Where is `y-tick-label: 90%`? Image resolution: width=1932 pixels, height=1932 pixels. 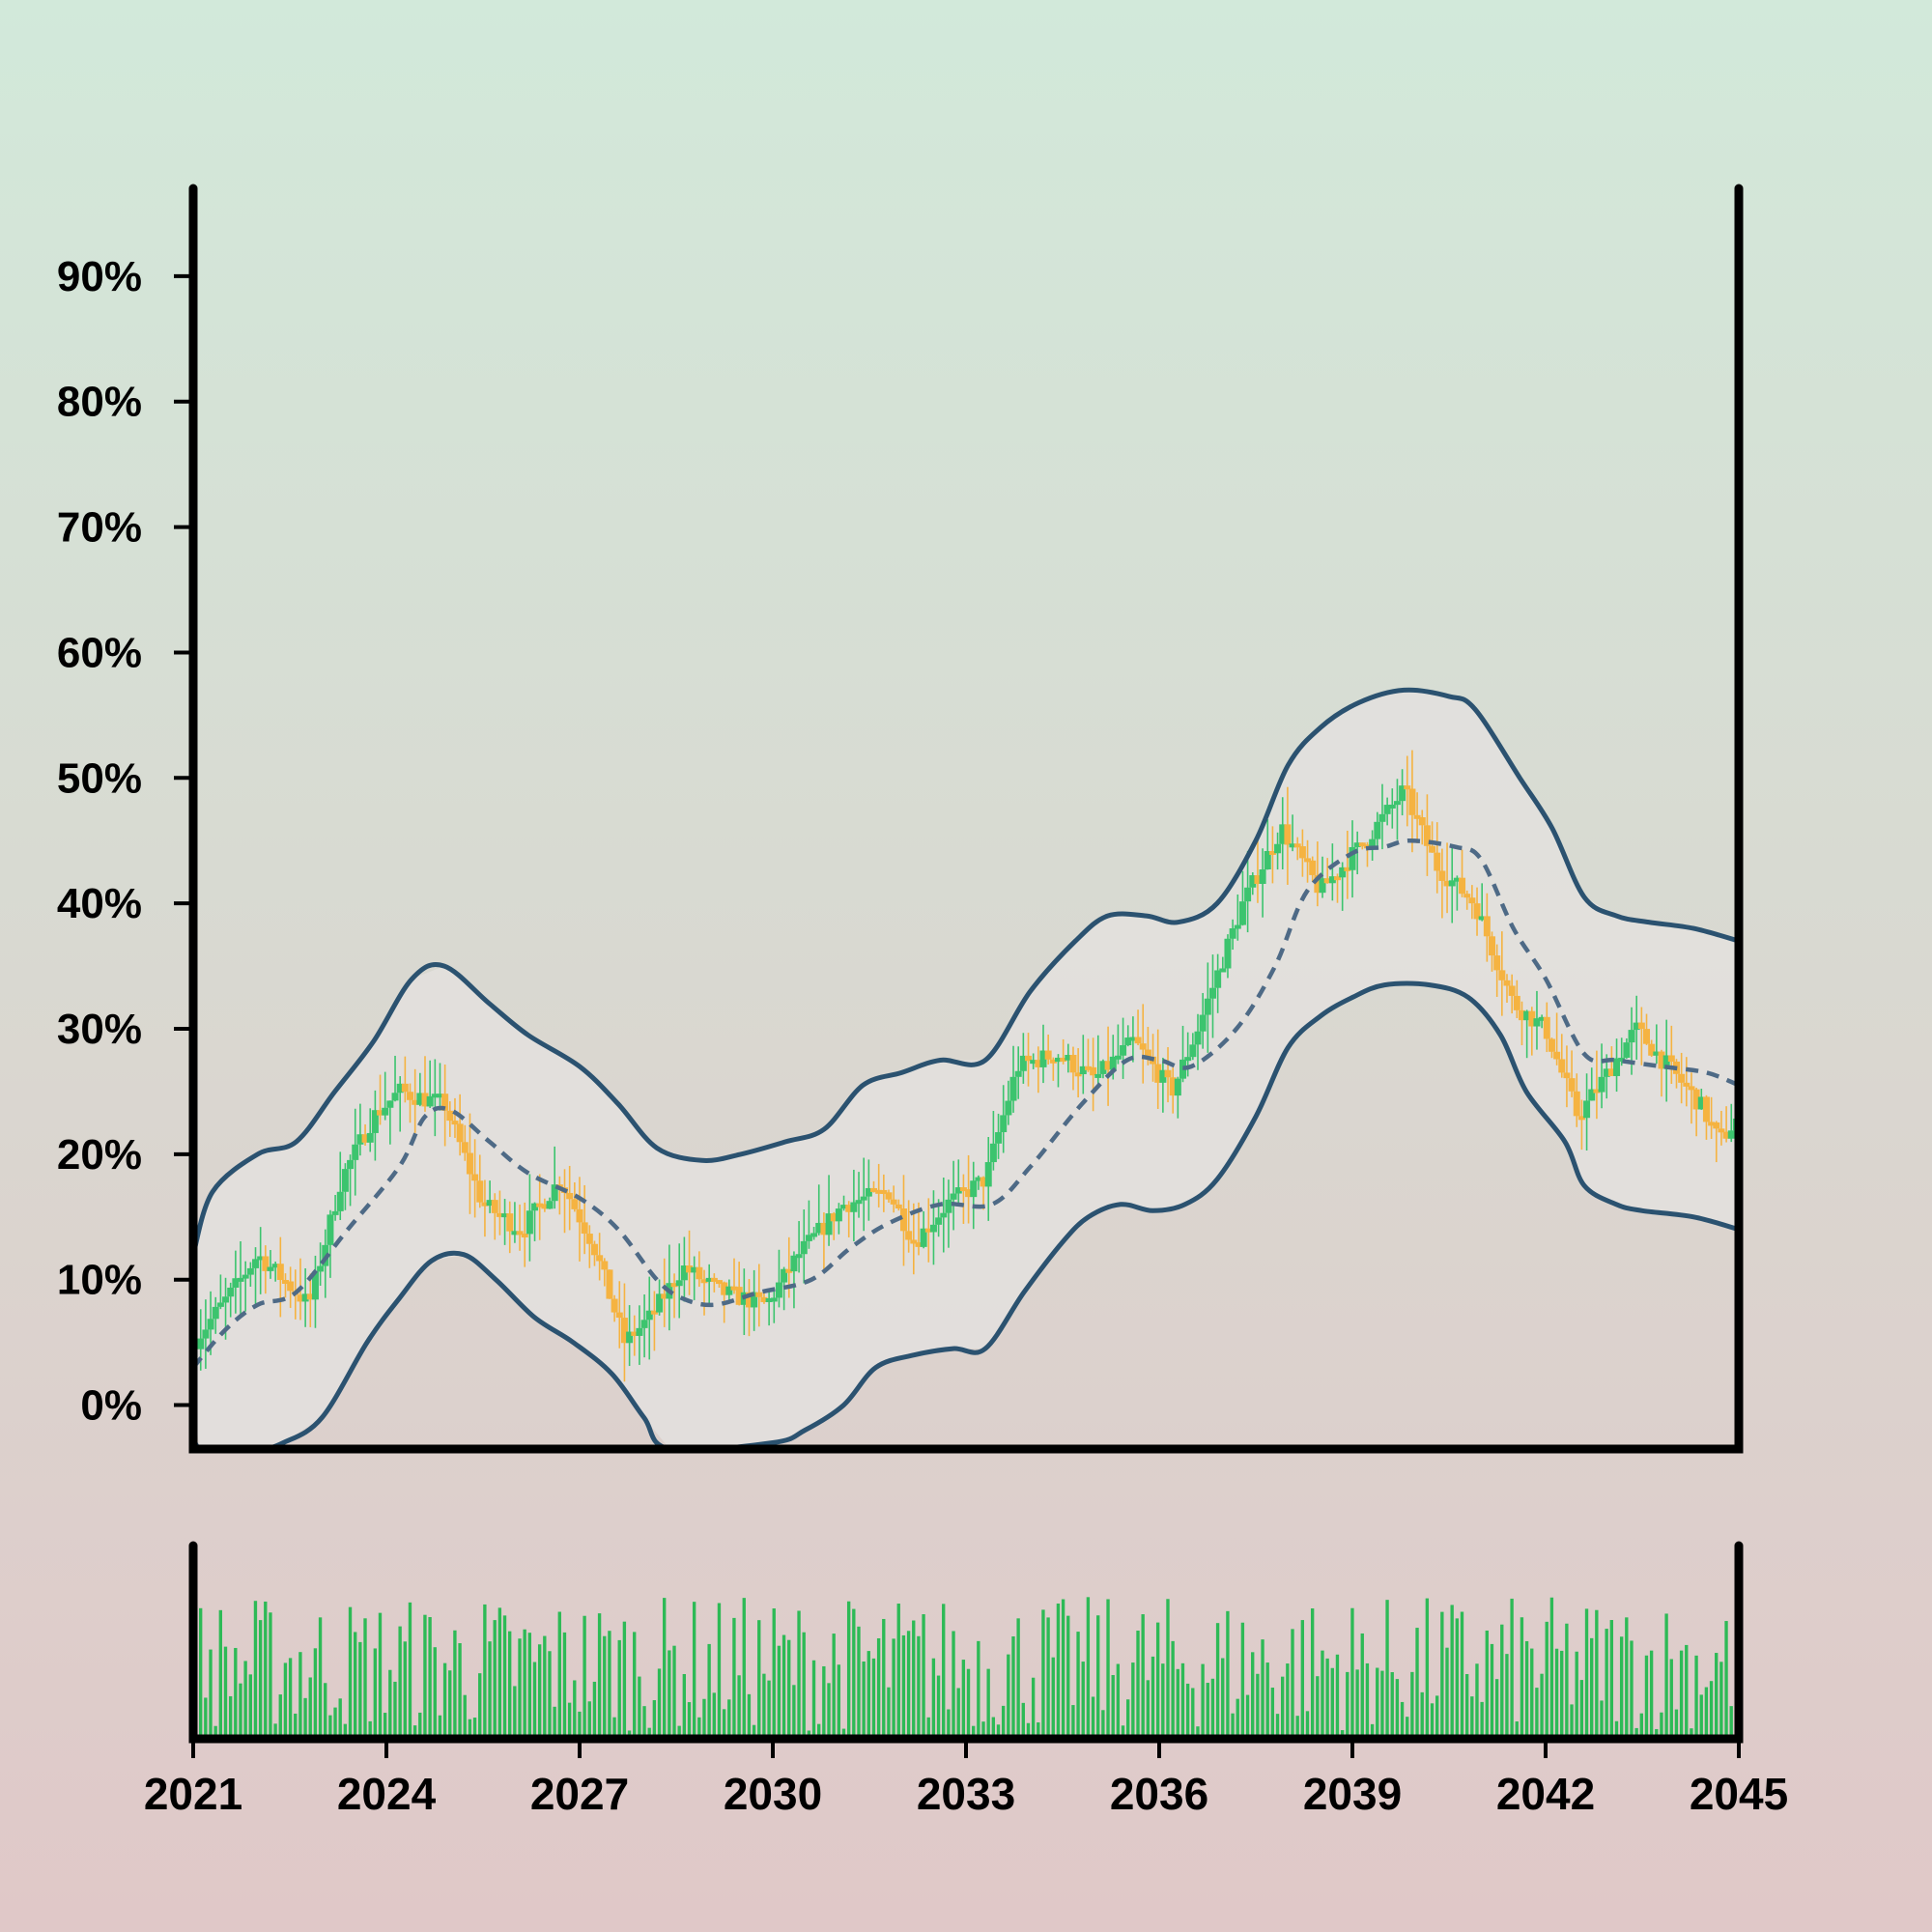
y-tick-label: 90% is located at coordinates (99, 276).